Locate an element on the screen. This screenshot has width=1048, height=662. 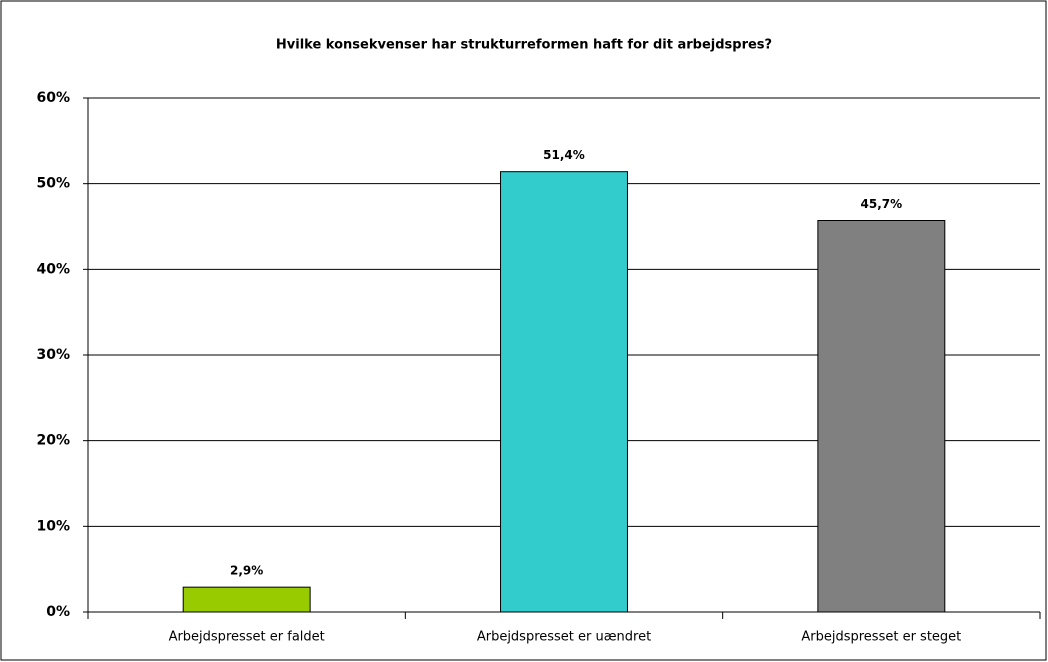
y-tick-label: 20% is located at coordinates (53, 441).